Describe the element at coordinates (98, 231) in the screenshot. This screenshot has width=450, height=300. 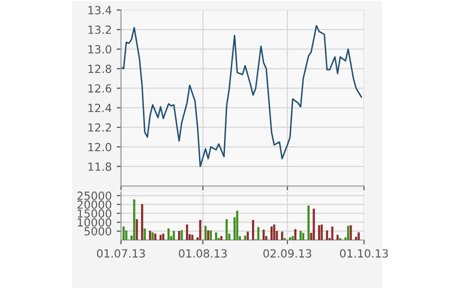
I see `y-tick-label: 5000` at that location.